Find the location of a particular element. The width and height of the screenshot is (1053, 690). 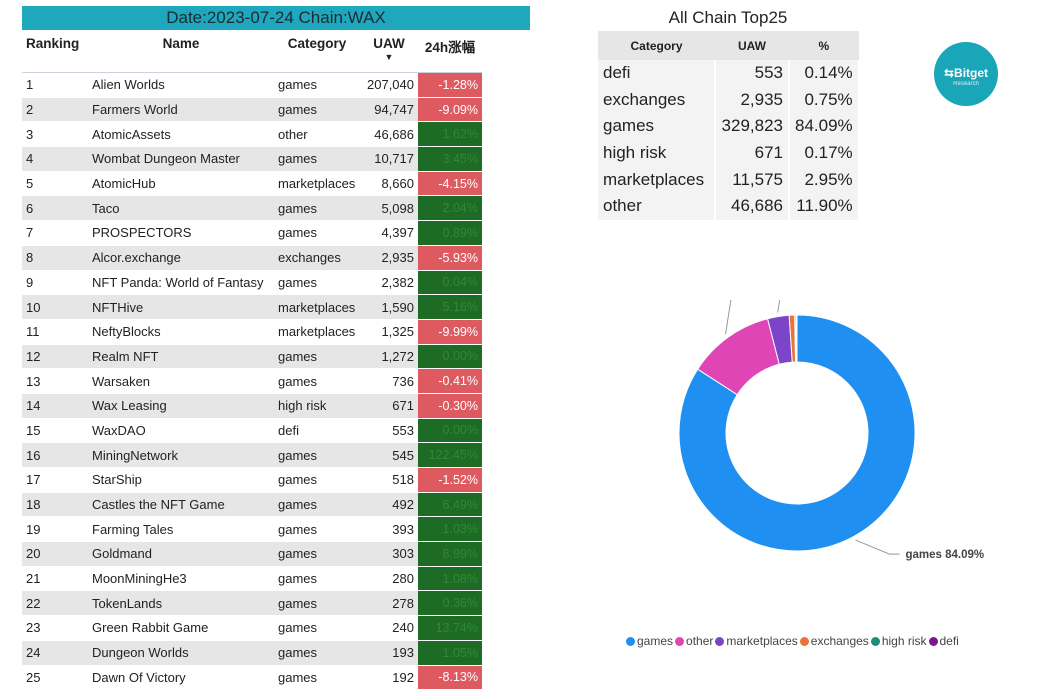

legend-item: marketplaces is located at coordinates (756, 641).